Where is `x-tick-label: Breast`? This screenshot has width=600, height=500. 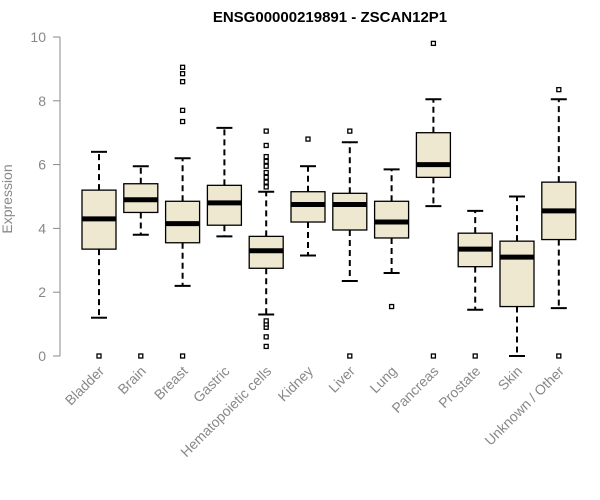
x-tick-label: Breast is located at coordinates (171, 383).